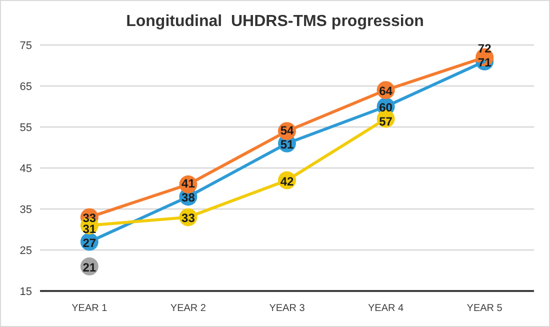 This screenshot has height=327, width=550. Describe the element at coordinates (386, 121) in the screenshot. I see `data-label: 57` at that location.